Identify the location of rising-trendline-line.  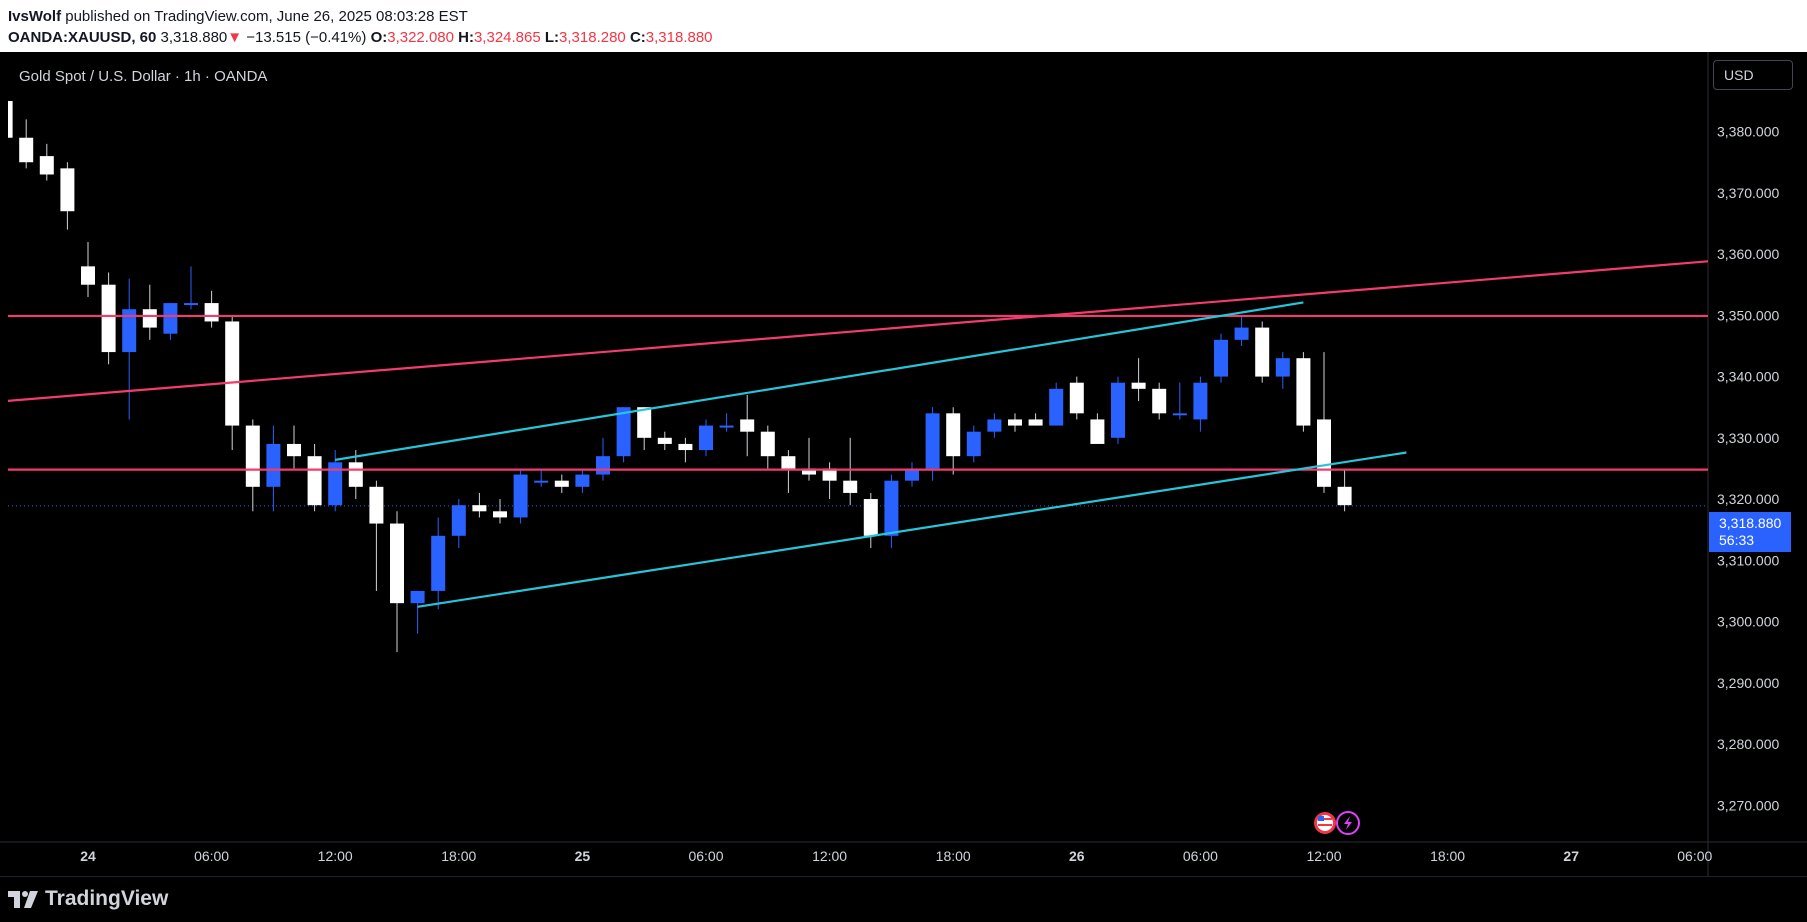
(858, 331).